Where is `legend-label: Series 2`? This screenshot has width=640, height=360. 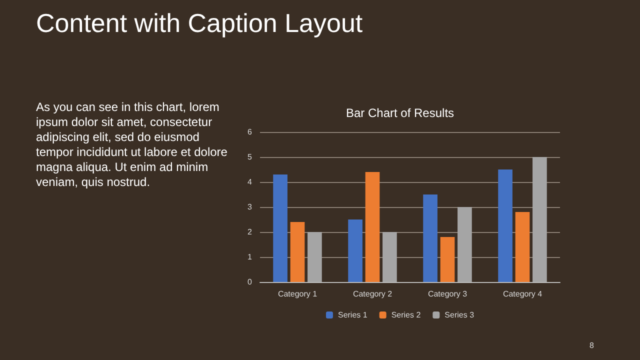
legend-label: Series 2 is located at coordinates (406, 315).